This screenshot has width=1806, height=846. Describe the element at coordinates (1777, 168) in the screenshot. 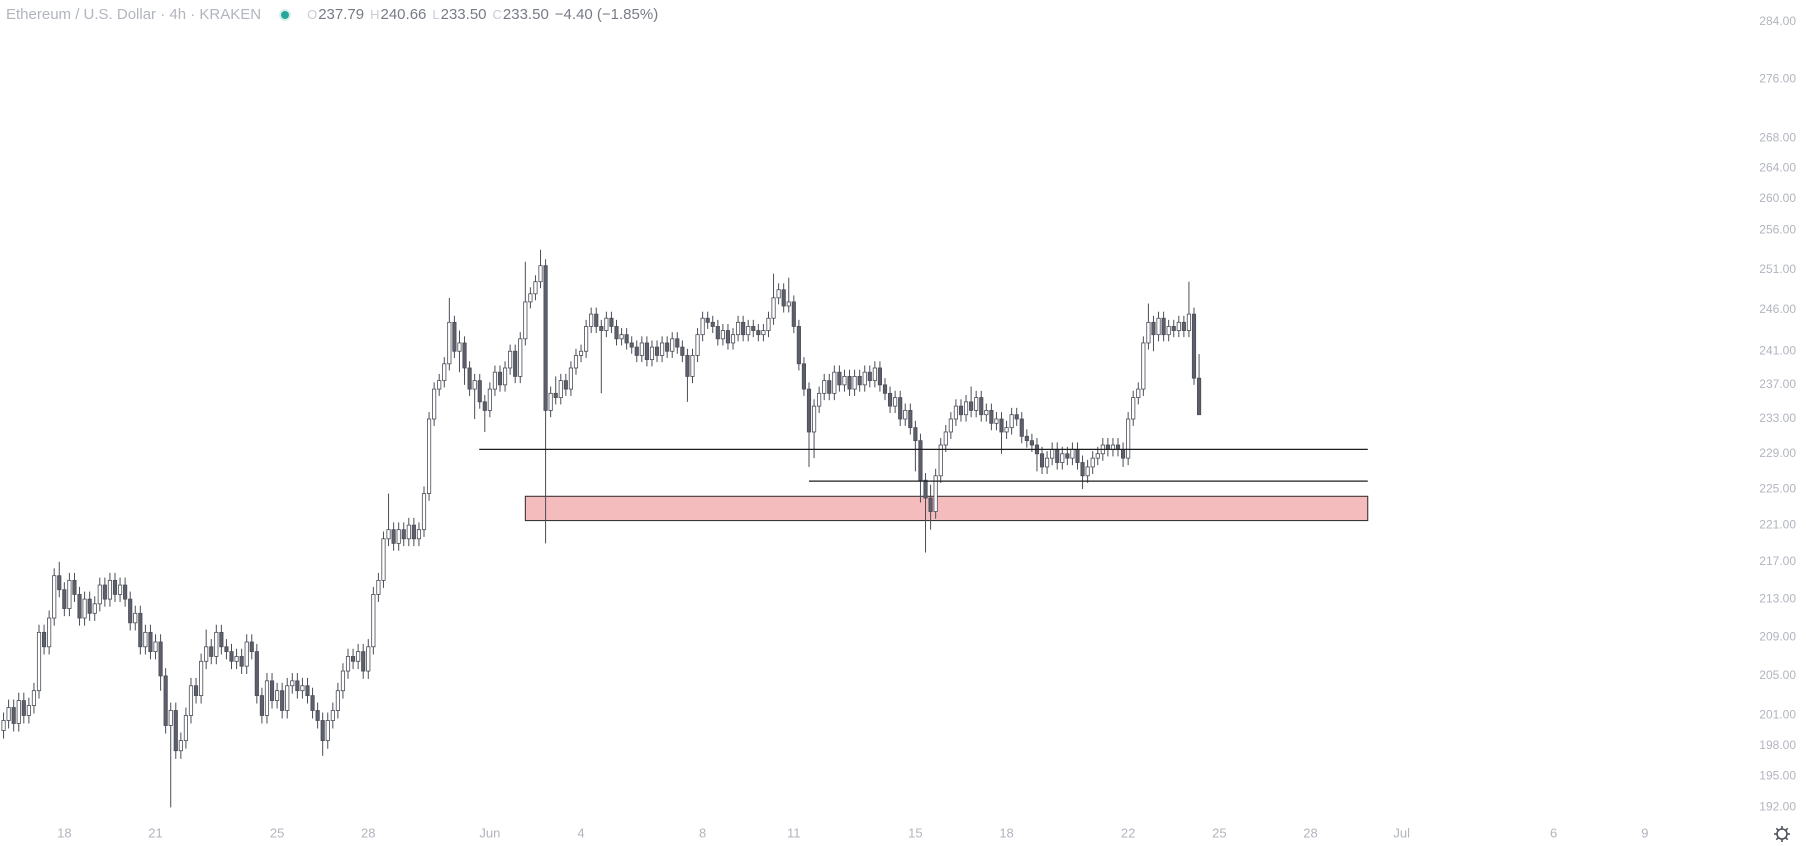

I see `y-tick-label: 264.00` at that location.